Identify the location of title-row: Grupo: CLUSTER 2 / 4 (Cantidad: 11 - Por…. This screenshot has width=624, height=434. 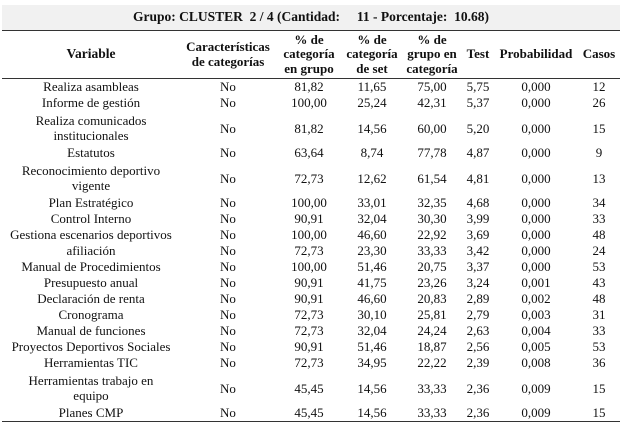
(311, 18).